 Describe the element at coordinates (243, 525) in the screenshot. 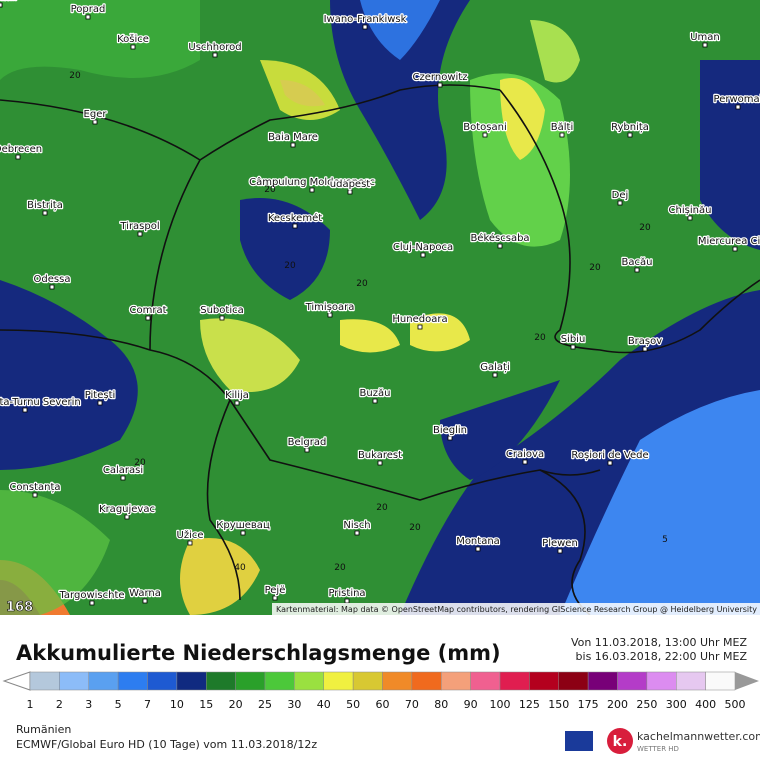

I see `city-label: Крушевац` at that location.